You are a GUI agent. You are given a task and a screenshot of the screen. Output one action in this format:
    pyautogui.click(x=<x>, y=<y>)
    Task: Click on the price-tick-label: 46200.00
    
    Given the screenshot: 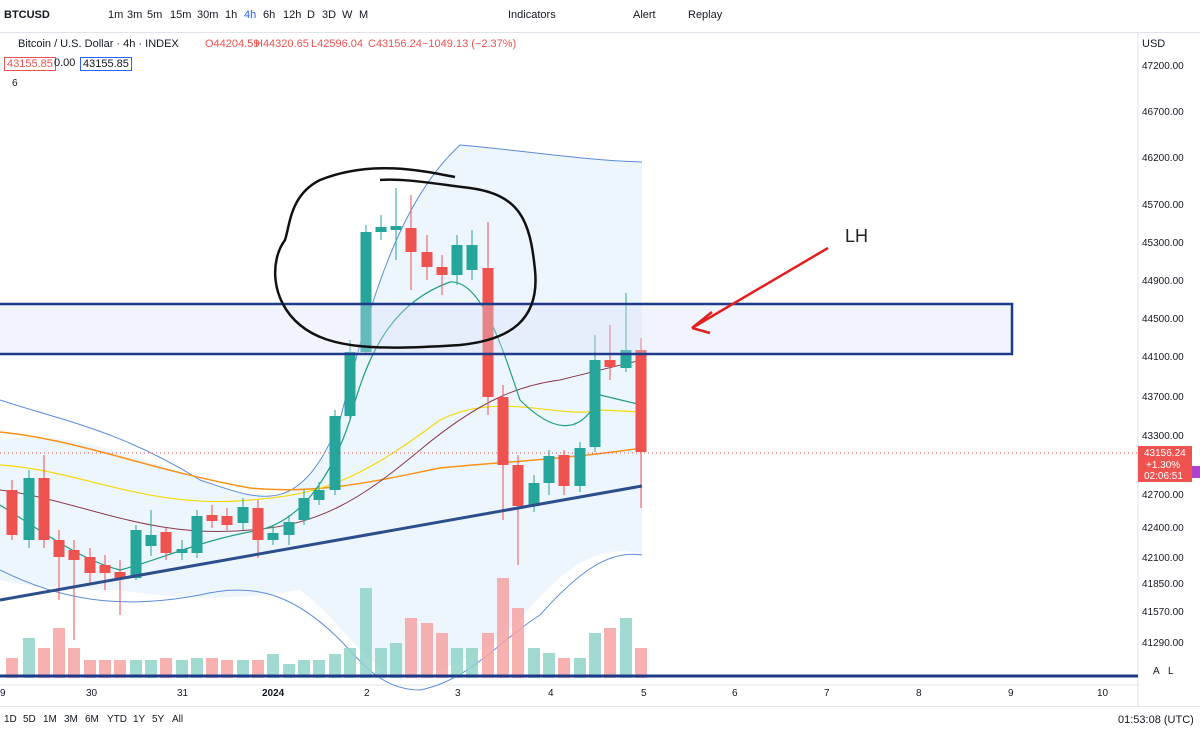 What is the action you would take?
    pyautogui.click(x=1163, y=158)
    